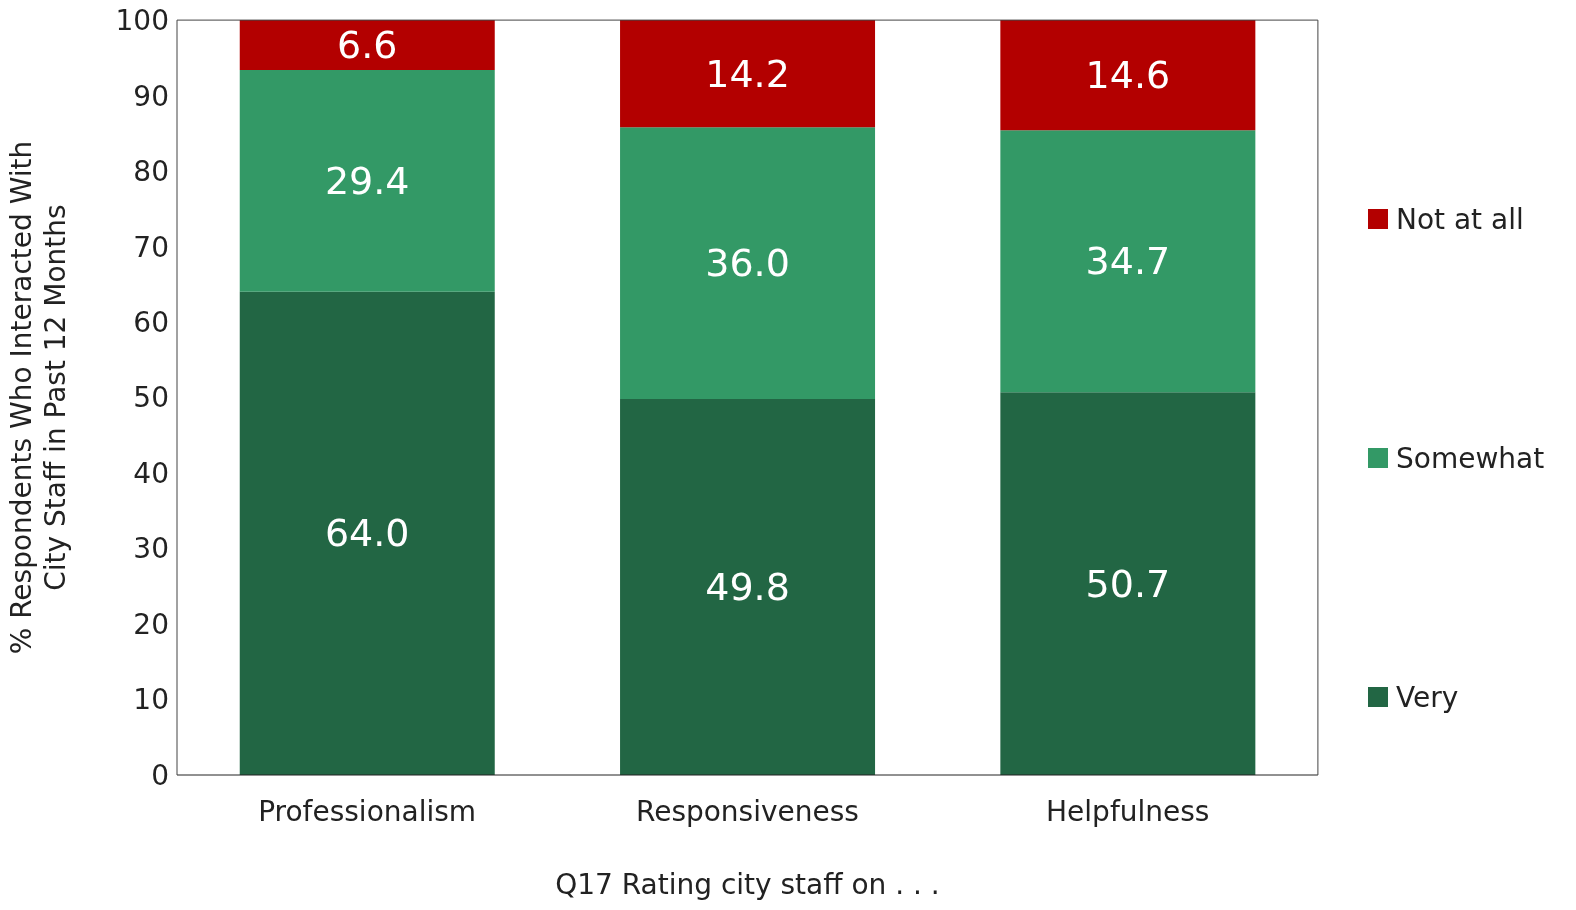 The height and width of the screenshot is (910, 1576). I want to click on y-tick-label: 80, so click(151, 172).